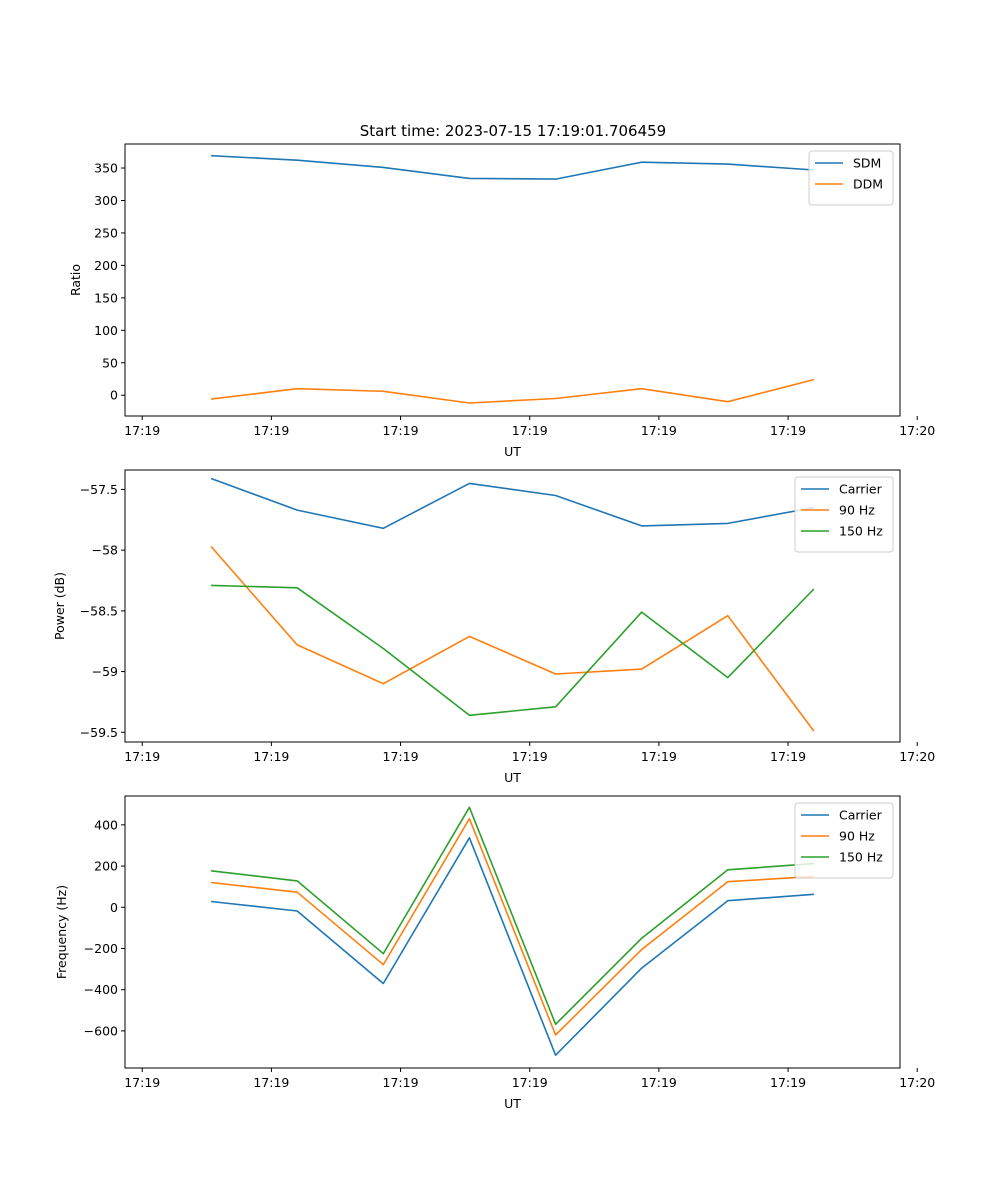 The height and width of the screenshot is (1200, 1000). What do you see at coordinates (513, 131) in the screenshot?
I see `chart-title: Start time: 2023-07-15 17:19:01.706459` at bounding box center [513, 131].